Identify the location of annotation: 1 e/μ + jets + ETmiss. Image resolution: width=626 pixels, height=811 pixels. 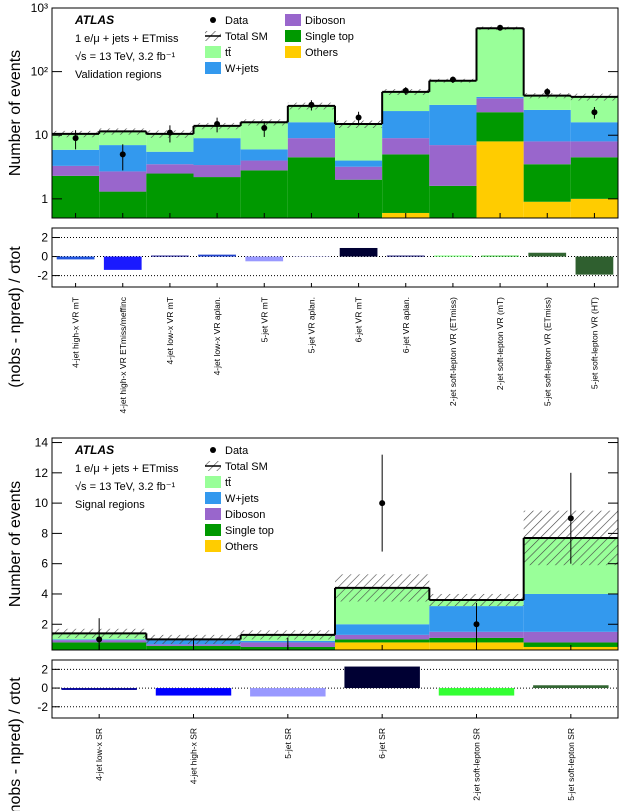
(127, 469).